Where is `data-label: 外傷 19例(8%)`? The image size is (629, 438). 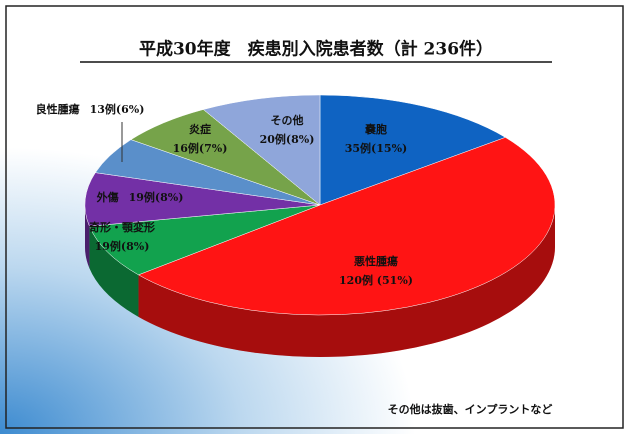 data-label: 外傷 19例(8%) is located at coordinates (140, 197).